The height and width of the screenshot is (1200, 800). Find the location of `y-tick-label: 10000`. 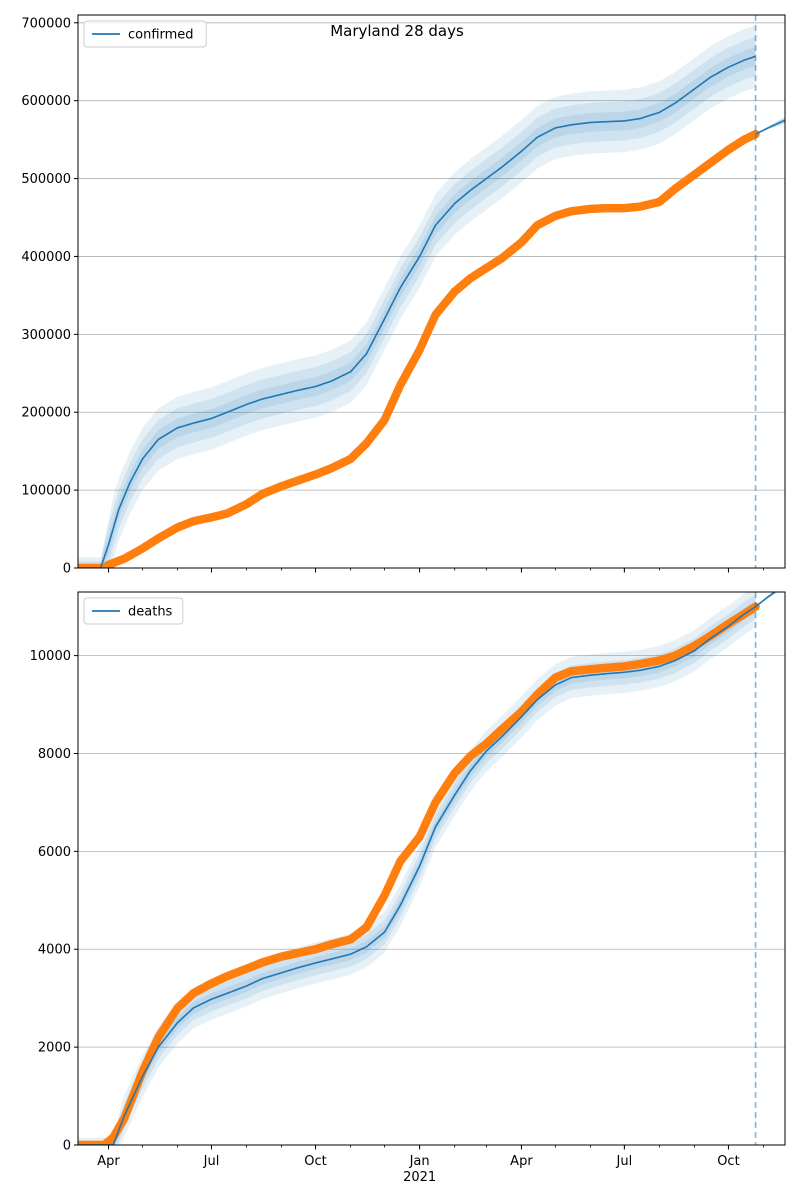

y-tick-label: 10000 is located at coordinates (50, 656).